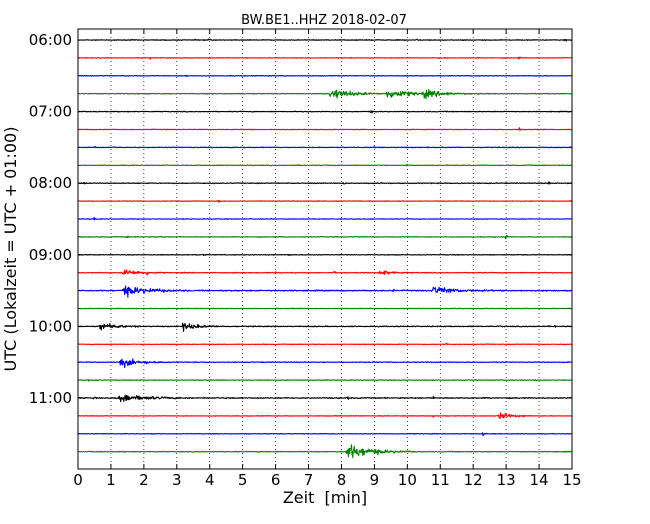 This screenshot has width=650, height=524. Describe the element at coordinates (10, 249) in the screenshot. I see `y-axis-label: UTC (Lokalzeit = UTC + 01:00)` at that location.